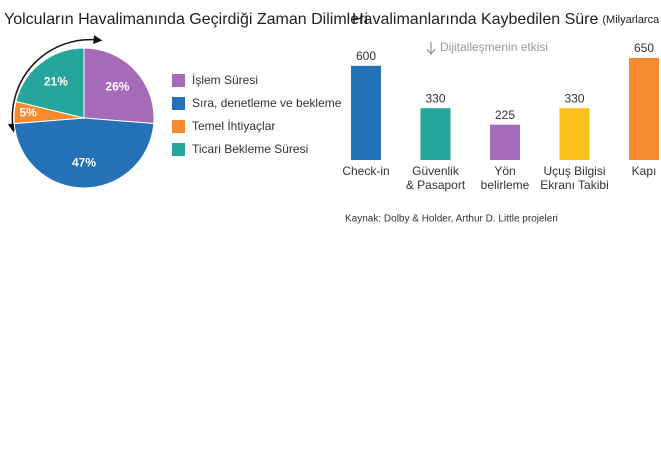 The width and height of the screenshot is (661, 452). Describe the element at coordinates (250, 149) in the screenshot. I see `legend-label: Ticari Bekleme Süresi` at that location.